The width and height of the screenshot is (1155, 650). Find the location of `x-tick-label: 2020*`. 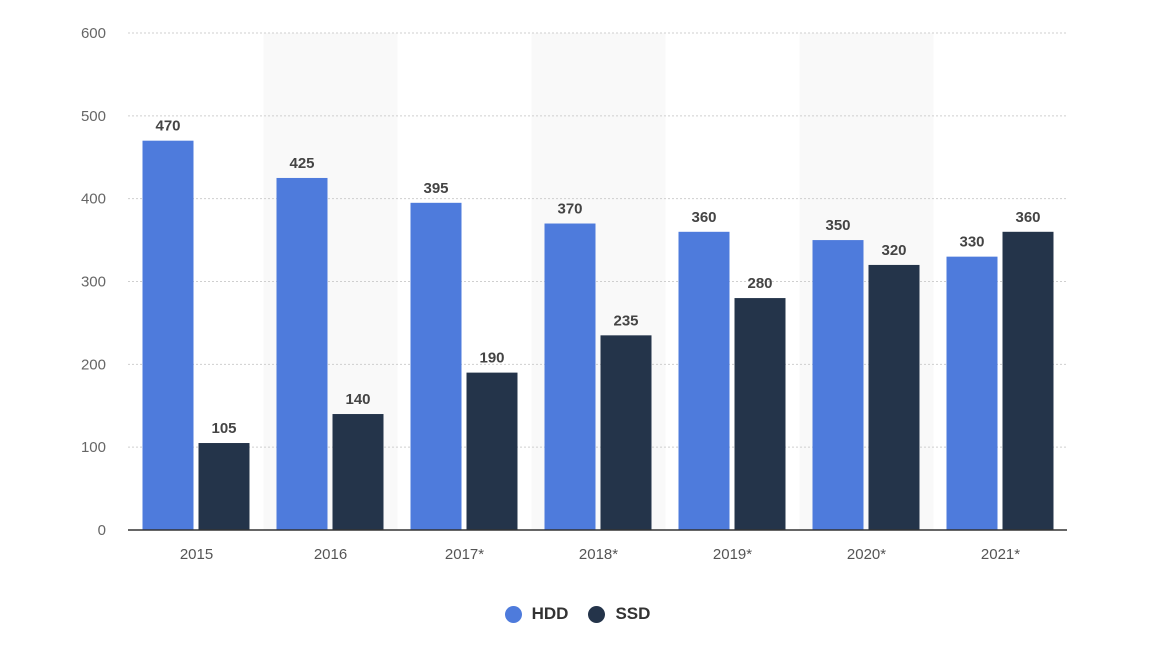

x-tick-label: 2020* is located at coordinates (866, 554).